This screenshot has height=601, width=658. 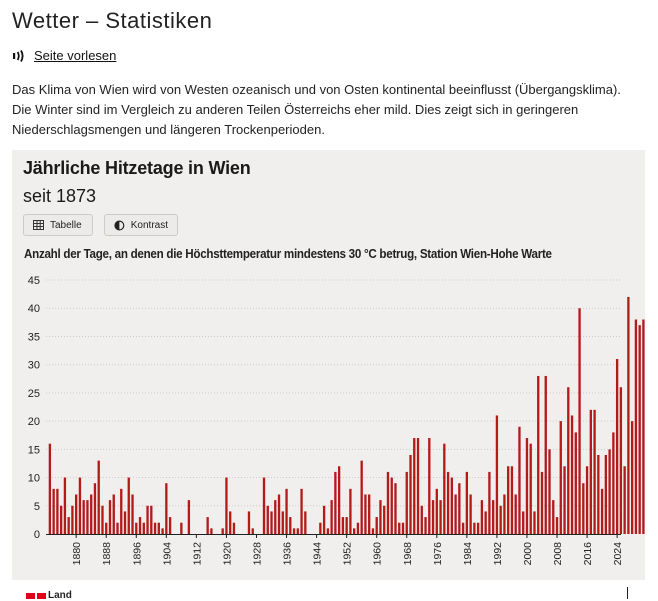 What do you see at coordinates (107, 554) in the screenshot?
I see `x-tick-label: 1888` at bounding box center [107, 554].